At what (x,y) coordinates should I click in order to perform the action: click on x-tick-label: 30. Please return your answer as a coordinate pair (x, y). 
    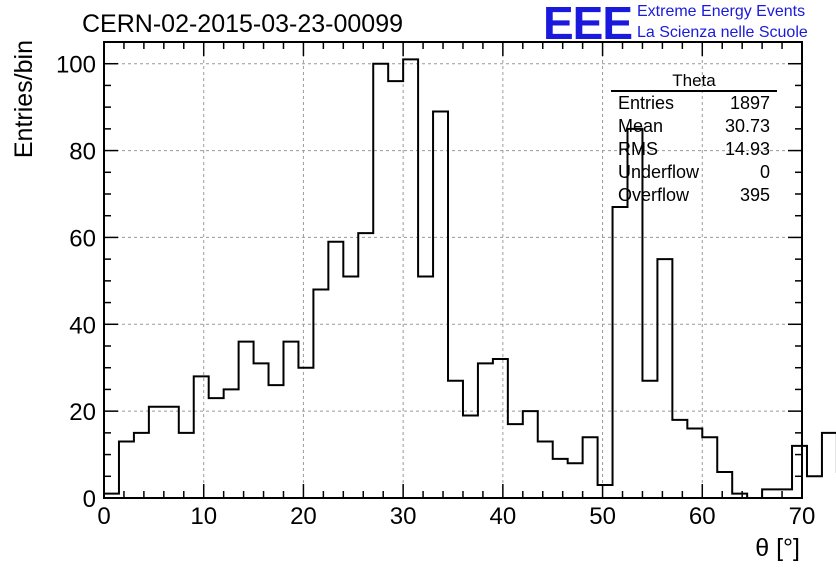
    Looking at the image, I should click on (403, 516).